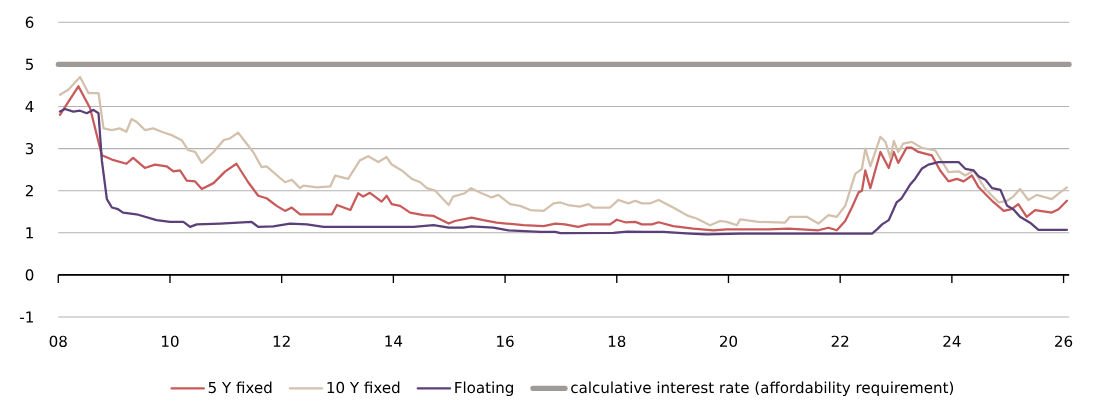  Describe the element at coordinates (29, 64) in the screenshot. I see `y-tick-label: 5` at that location.